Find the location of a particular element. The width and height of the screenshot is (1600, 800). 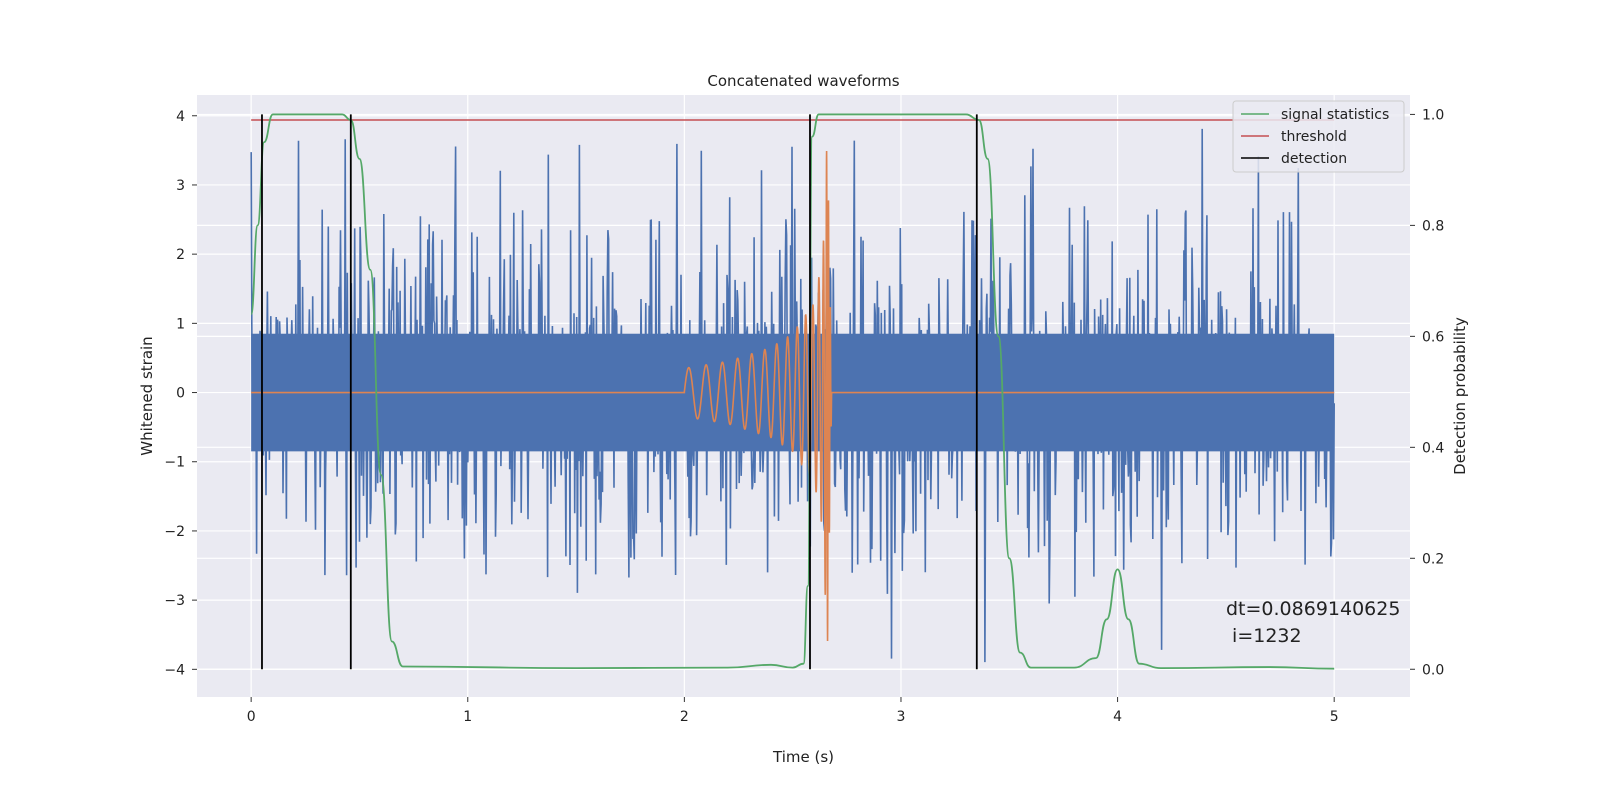

y-tick-label: 0 is located at coordinates (180, 394).